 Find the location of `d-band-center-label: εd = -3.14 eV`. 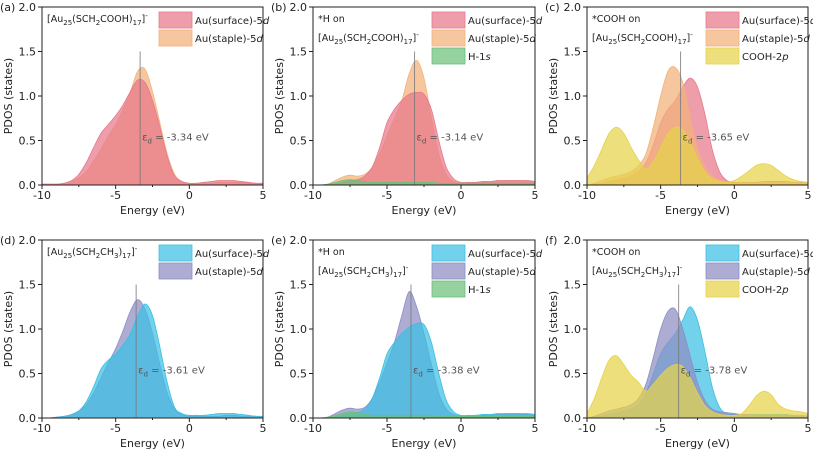

d-band-center-label: εd = -3.14 eV is located at coordinates (450, 139).